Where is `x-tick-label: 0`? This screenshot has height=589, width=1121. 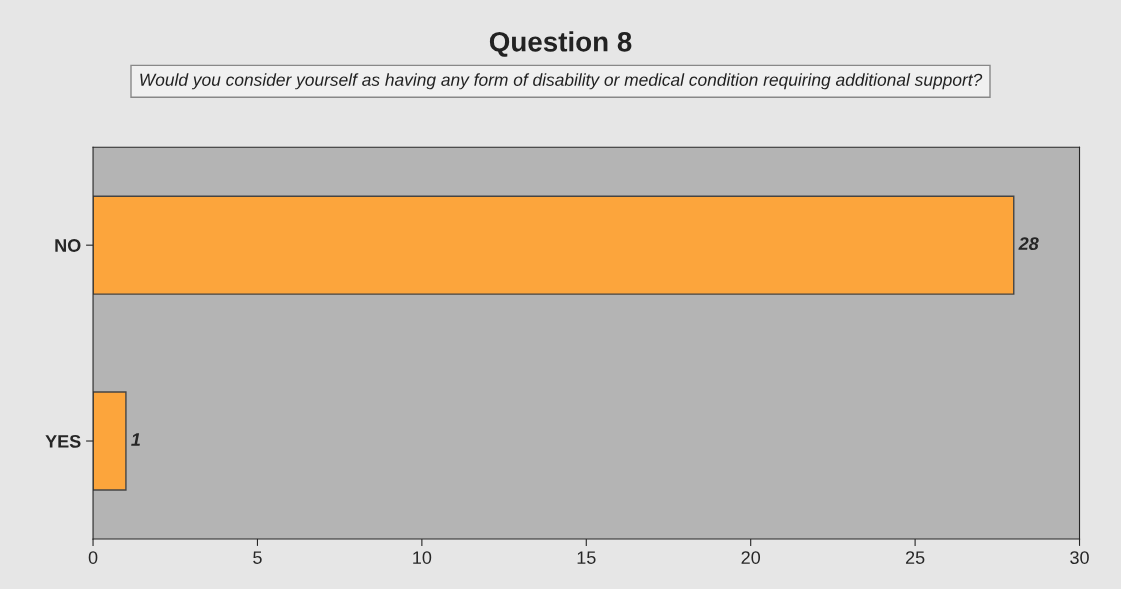 x-tick-label: 0 is located at coordinates (93, 557).